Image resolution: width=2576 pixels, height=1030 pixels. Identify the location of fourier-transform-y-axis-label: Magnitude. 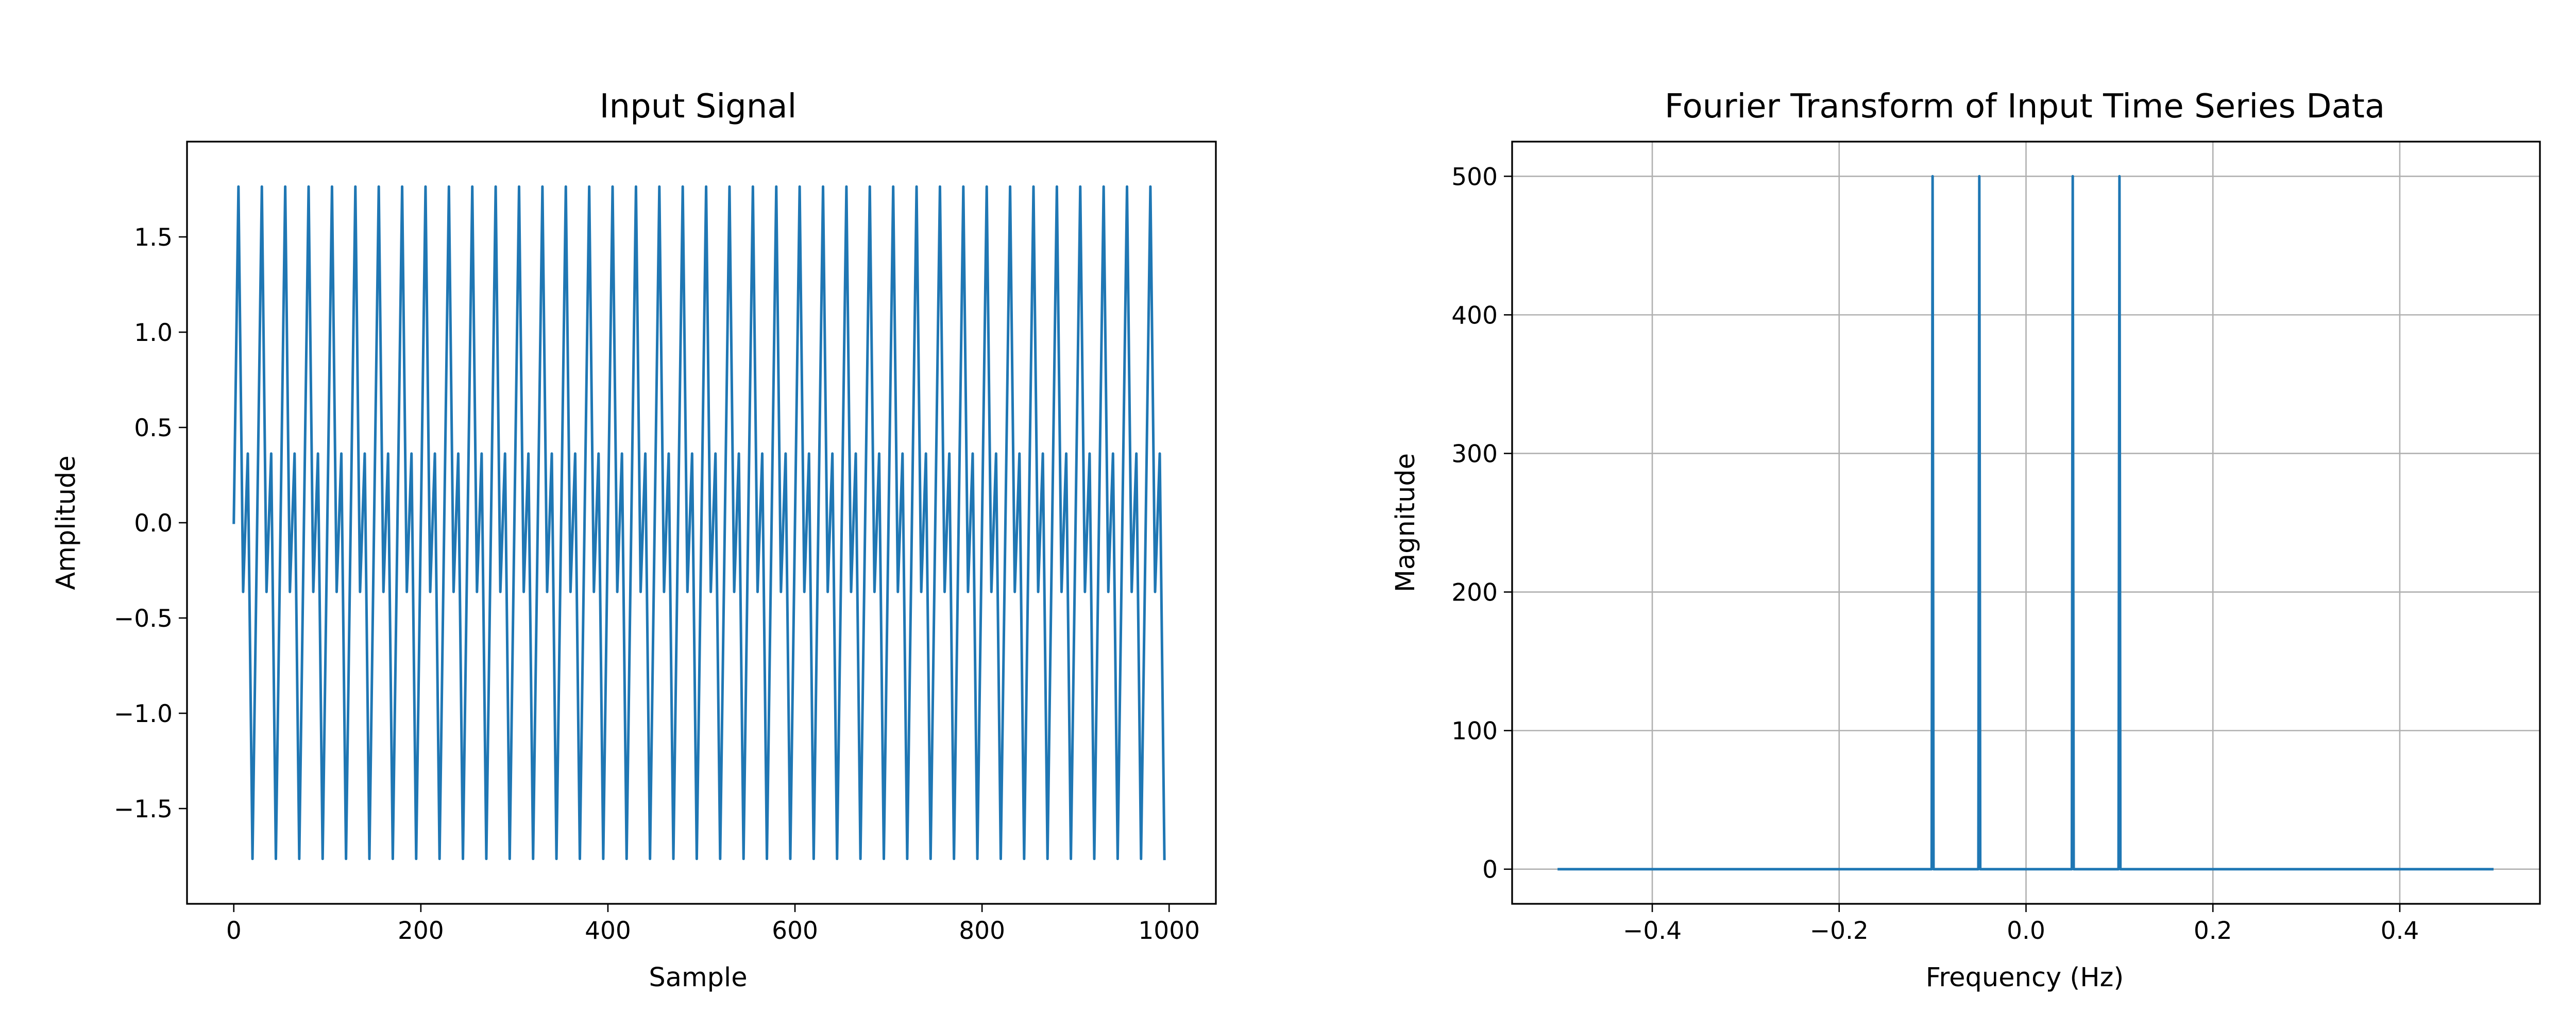
(1406, 522).